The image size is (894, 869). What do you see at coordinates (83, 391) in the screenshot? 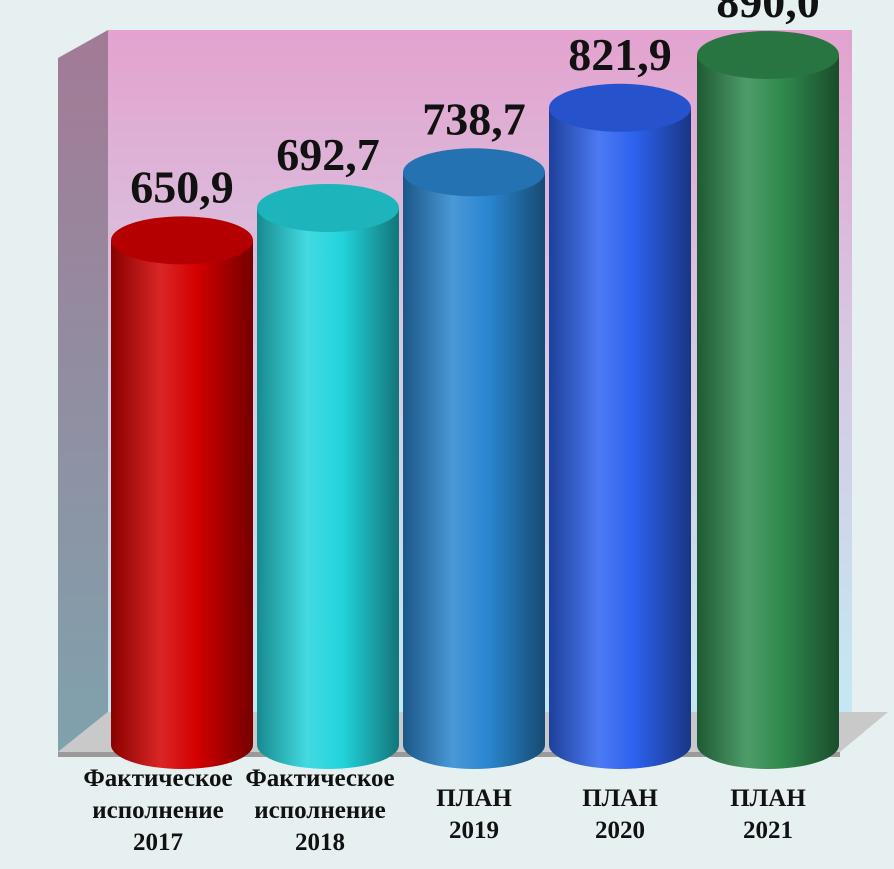
I see `side-wall` at bounding box center [83, 391].